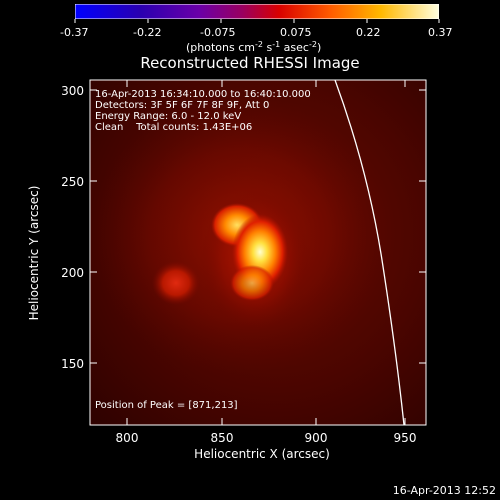  I want to click on colorbar-tick-label: -0.22, so click(147, 32).